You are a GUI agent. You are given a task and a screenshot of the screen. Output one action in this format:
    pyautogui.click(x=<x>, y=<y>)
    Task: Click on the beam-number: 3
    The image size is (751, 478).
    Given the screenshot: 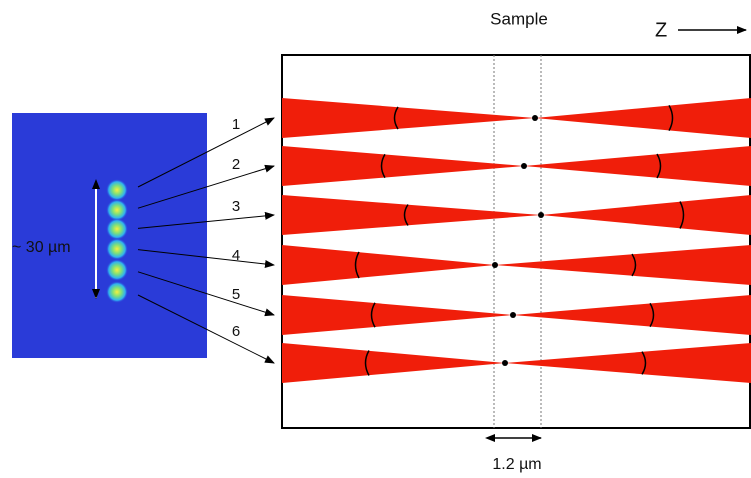 What is the action you would take?
    pyautogui.click(x=236, y=206)
    